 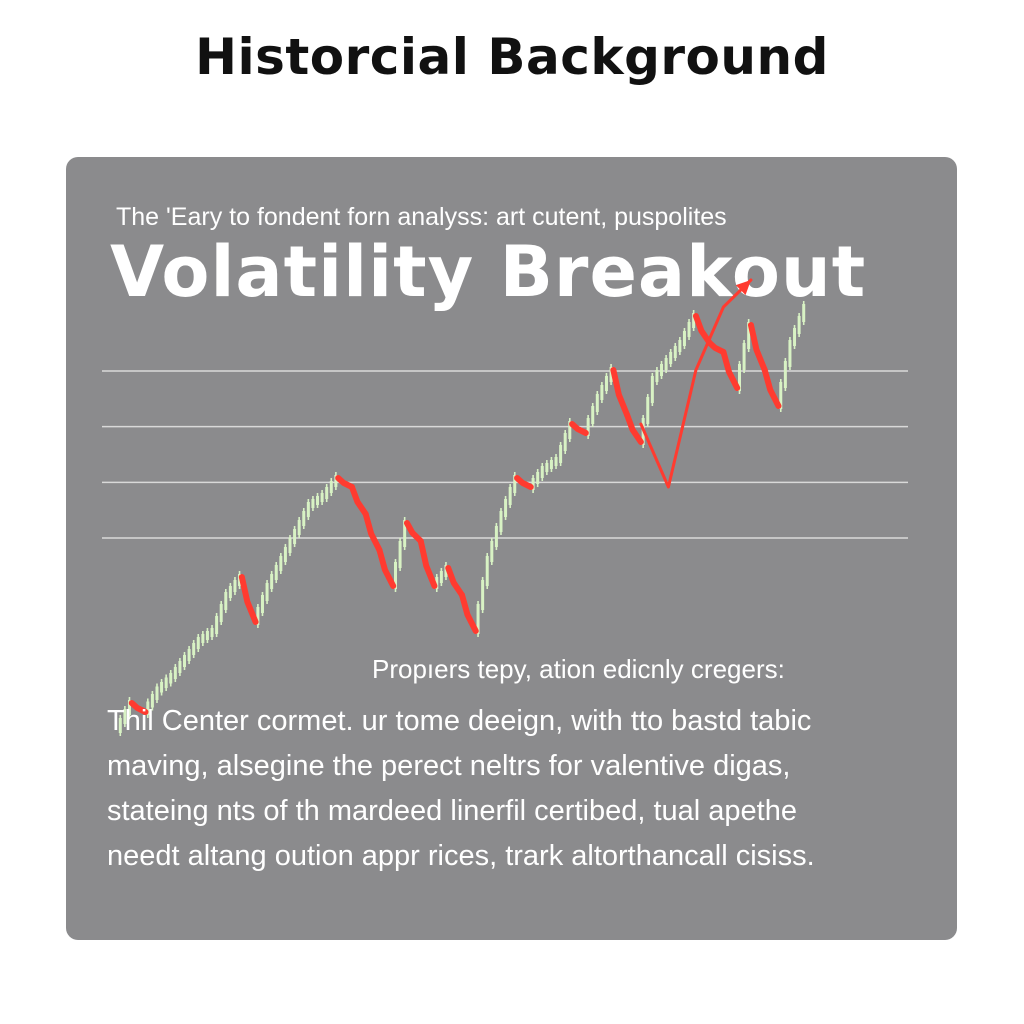 What do you see at coordinates (696, 383) in the screenshot?
I see `breakout-arrow` at bounding box center [696, 383].